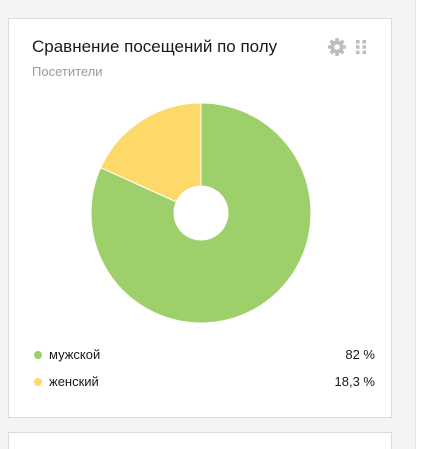  I want to click on next-widget-card, so click(200, 440).